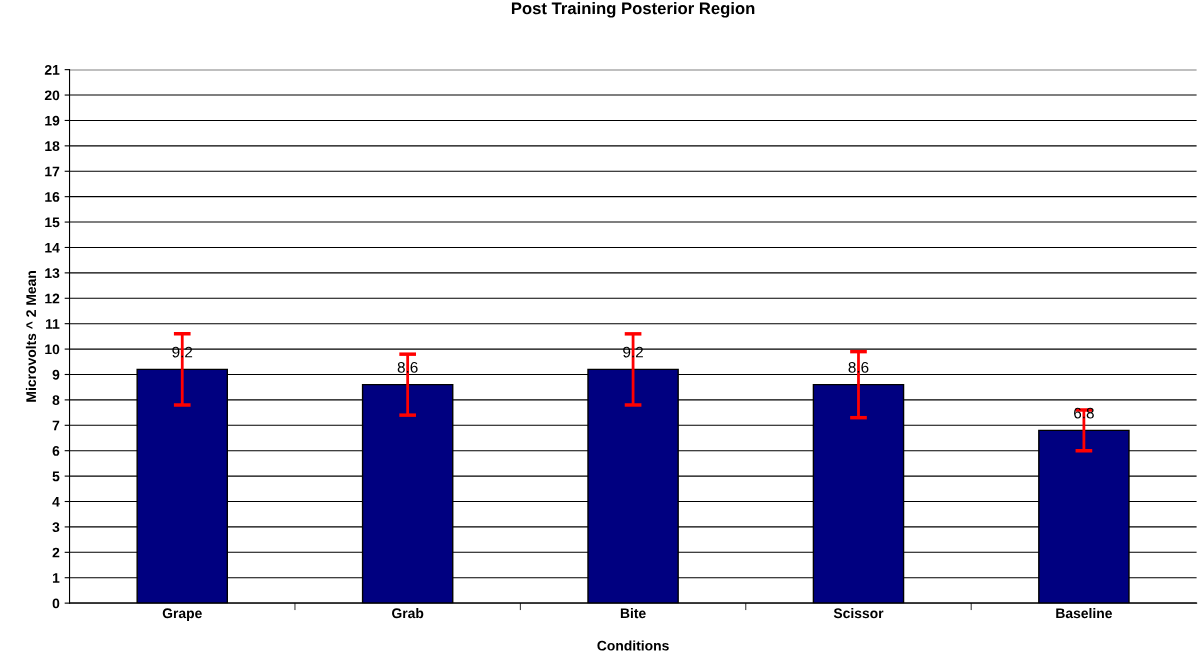 This screenshot has width=1199, height=657. Describe the element at coordinates (56, 527) in the screenshot. I see `y-tick-label: 3` at that location.